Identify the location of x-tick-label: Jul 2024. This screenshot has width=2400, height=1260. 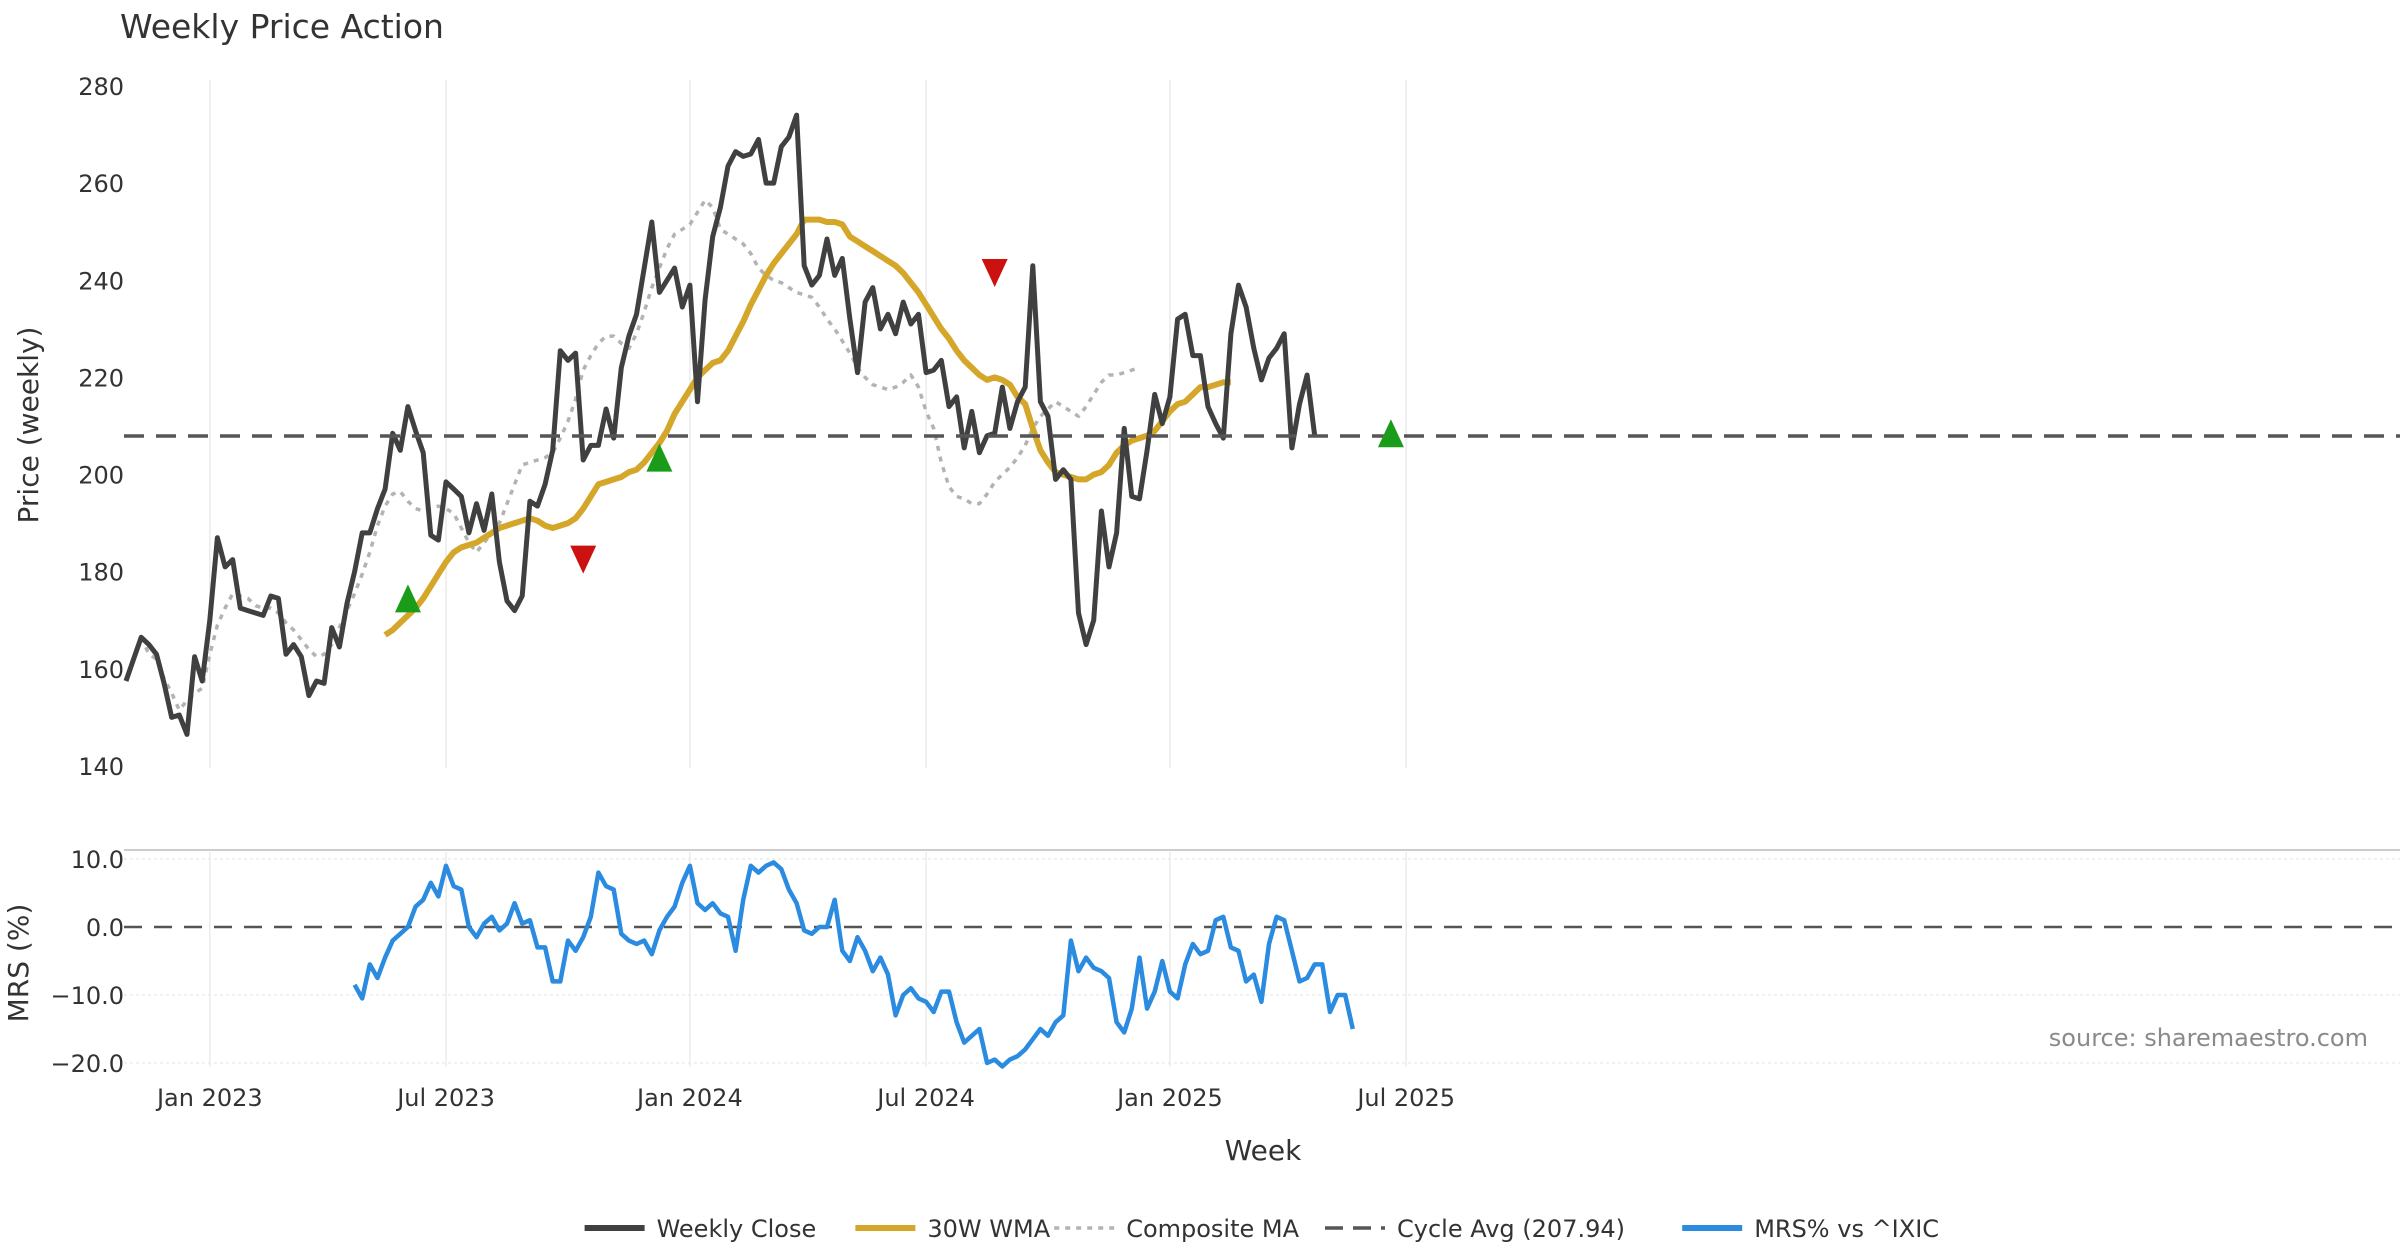
(925, 1098).